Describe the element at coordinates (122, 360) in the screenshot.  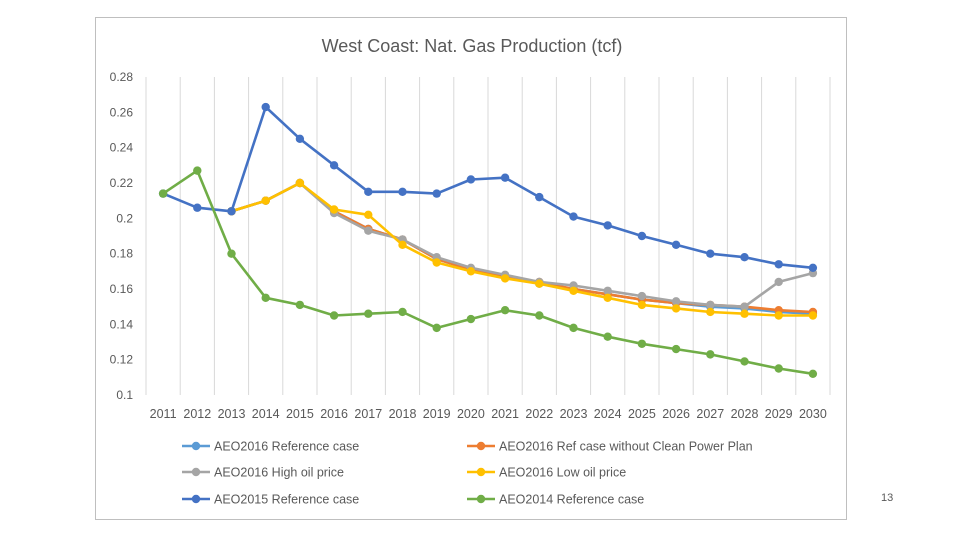
I see `y-tick-label: 0.12` at that location.